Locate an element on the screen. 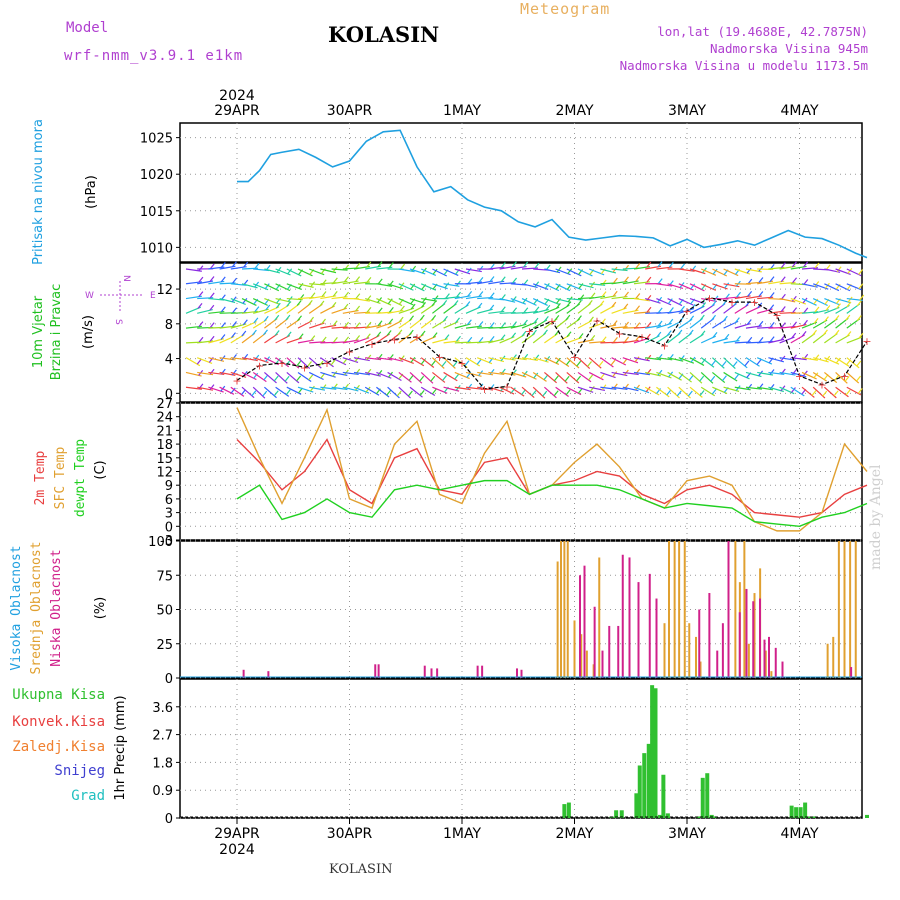 The width and height of the screenshot is (900, 900). tick-label-y: 1020 is located at coordinates (156, 175).